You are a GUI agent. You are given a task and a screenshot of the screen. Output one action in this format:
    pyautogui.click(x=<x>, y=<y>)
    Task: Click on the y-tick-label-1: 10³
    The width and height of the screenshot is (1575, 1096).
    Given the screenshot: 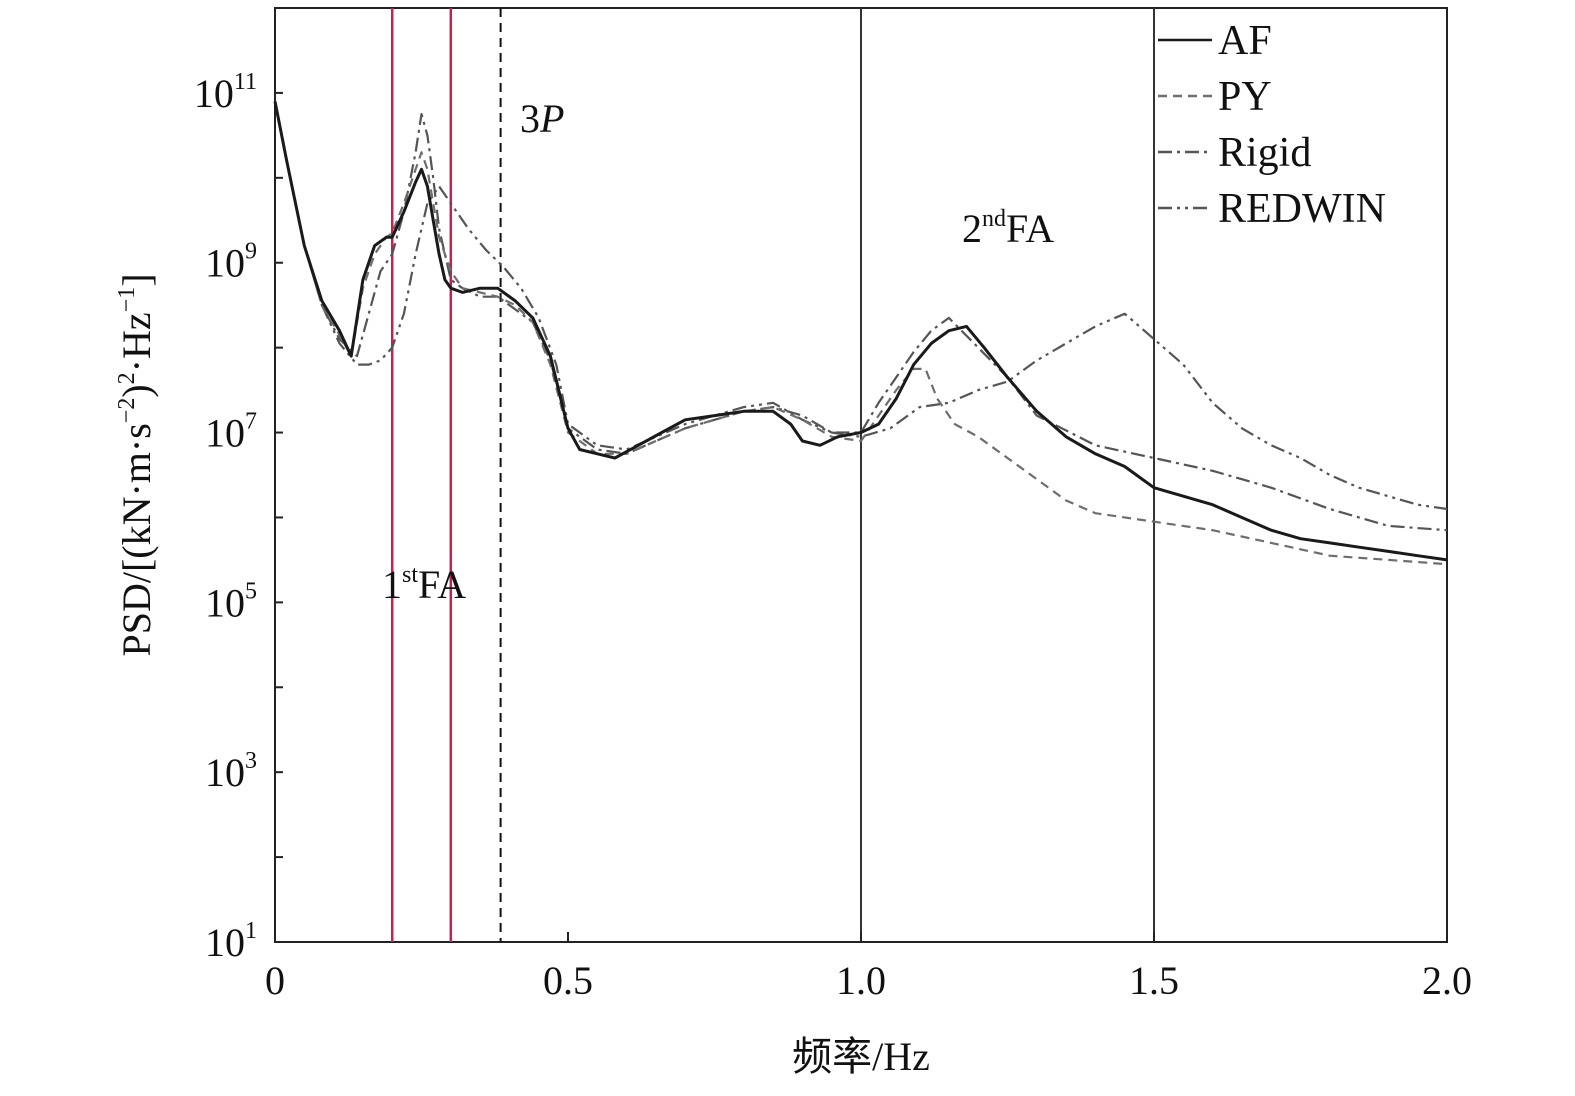 What is the action you would take?
    pyautogui.click(x=231, y=771)
    